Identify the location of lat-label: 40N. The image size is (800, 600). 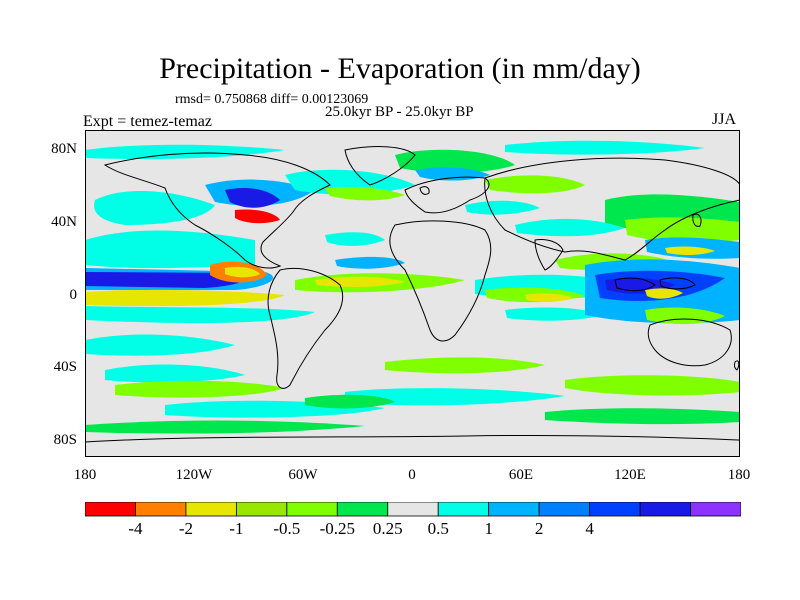
(64, 222).